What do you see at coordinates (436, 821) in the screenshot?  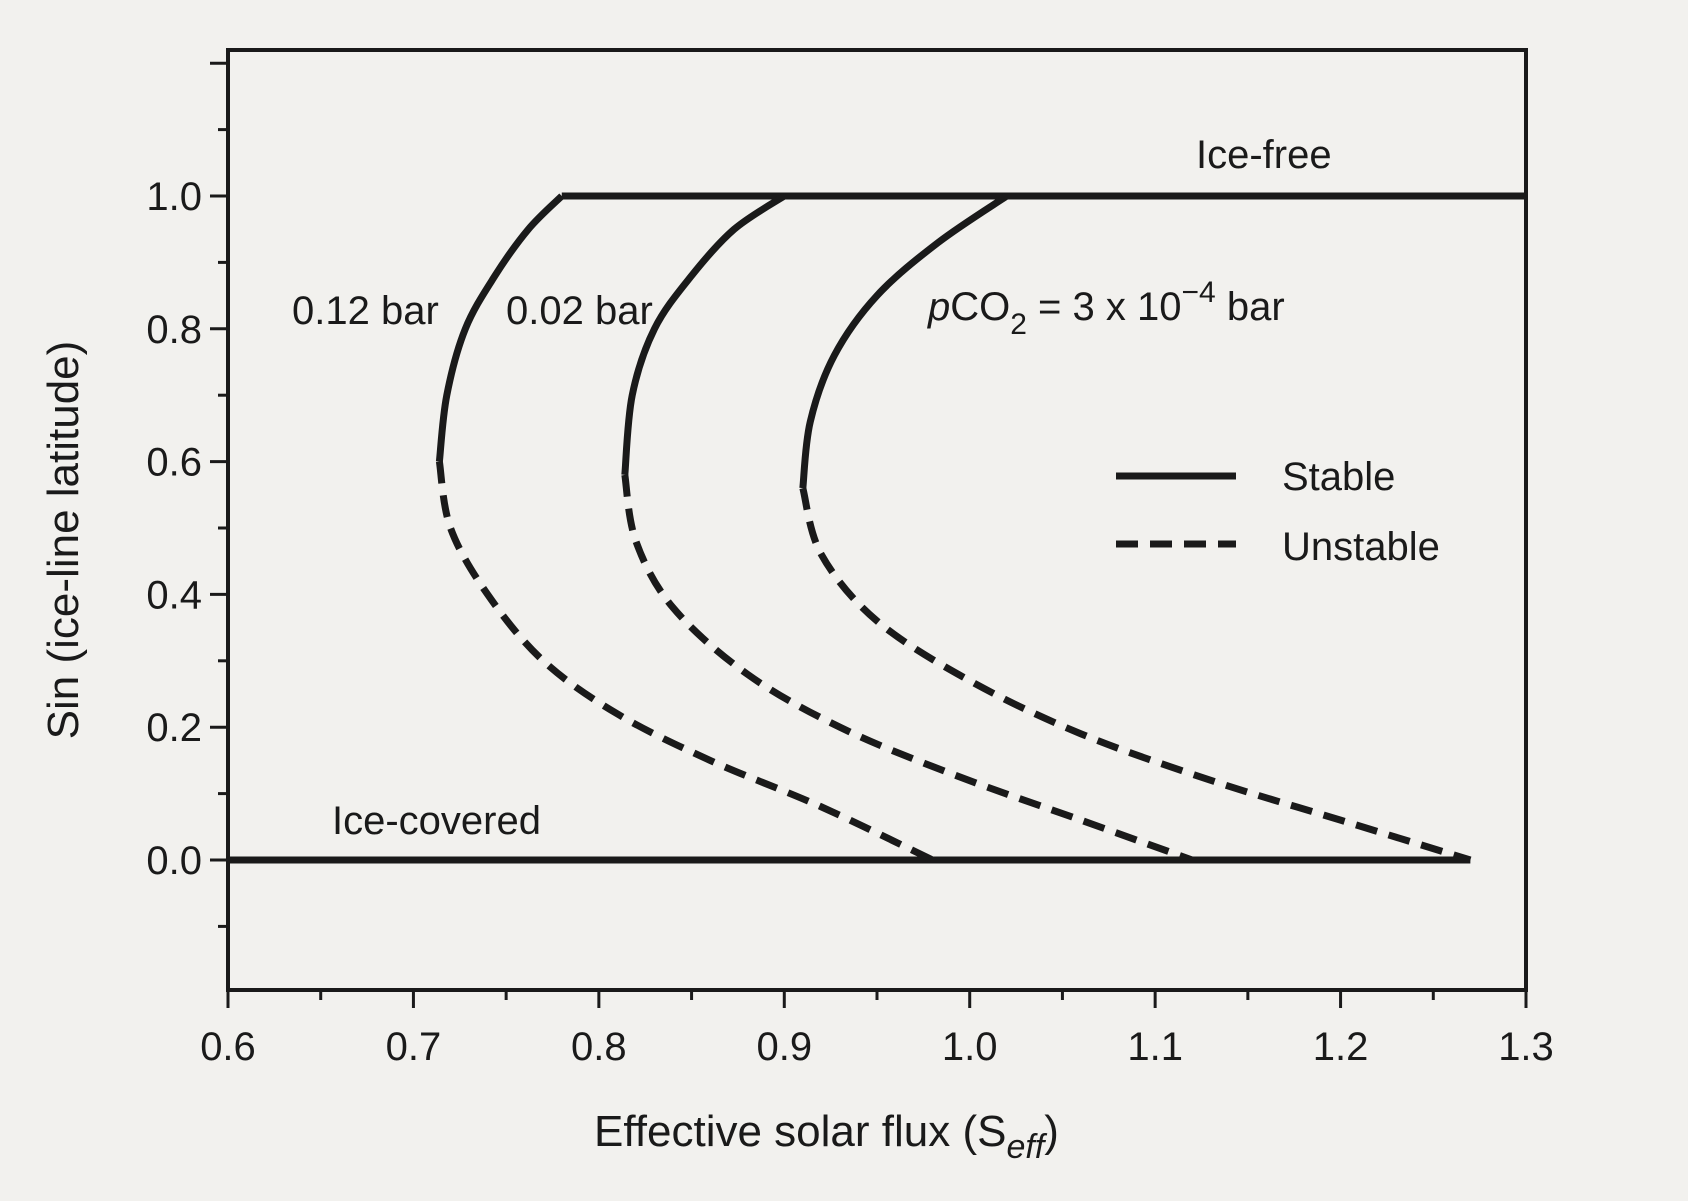 I see `ice-covered-label: Ice-covered` at bounding box center [436, 821].